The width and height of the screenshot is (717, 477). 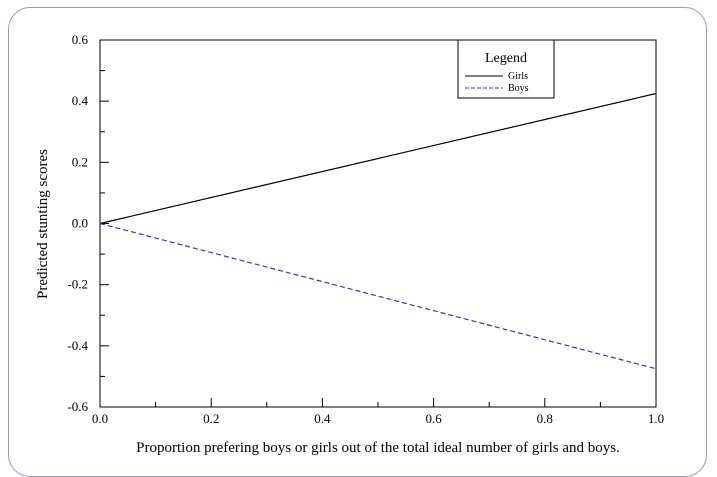 What do you see at coordinates (211, 418) in the screenshot?
I see `x-tick-label: 0.2` at bounding box center [211, 418].